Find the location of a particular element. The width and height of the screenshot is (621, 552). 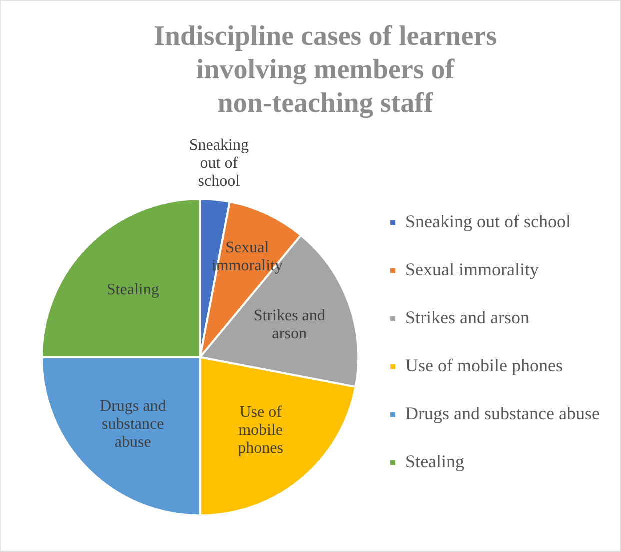

legend-label: Drugs and substance abuse is located at coordinates (503, 414).